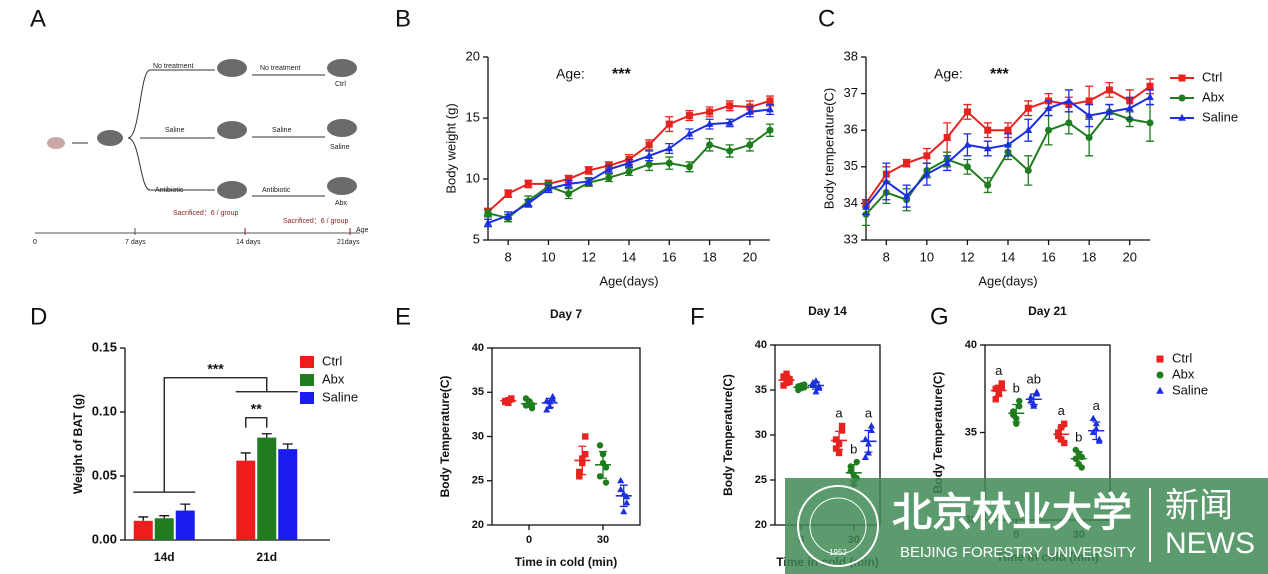  What do you see at coordinates (1129, 256) in the screenshot?
I see `x-tick-label: 20` at bounding box center [1129, 256].